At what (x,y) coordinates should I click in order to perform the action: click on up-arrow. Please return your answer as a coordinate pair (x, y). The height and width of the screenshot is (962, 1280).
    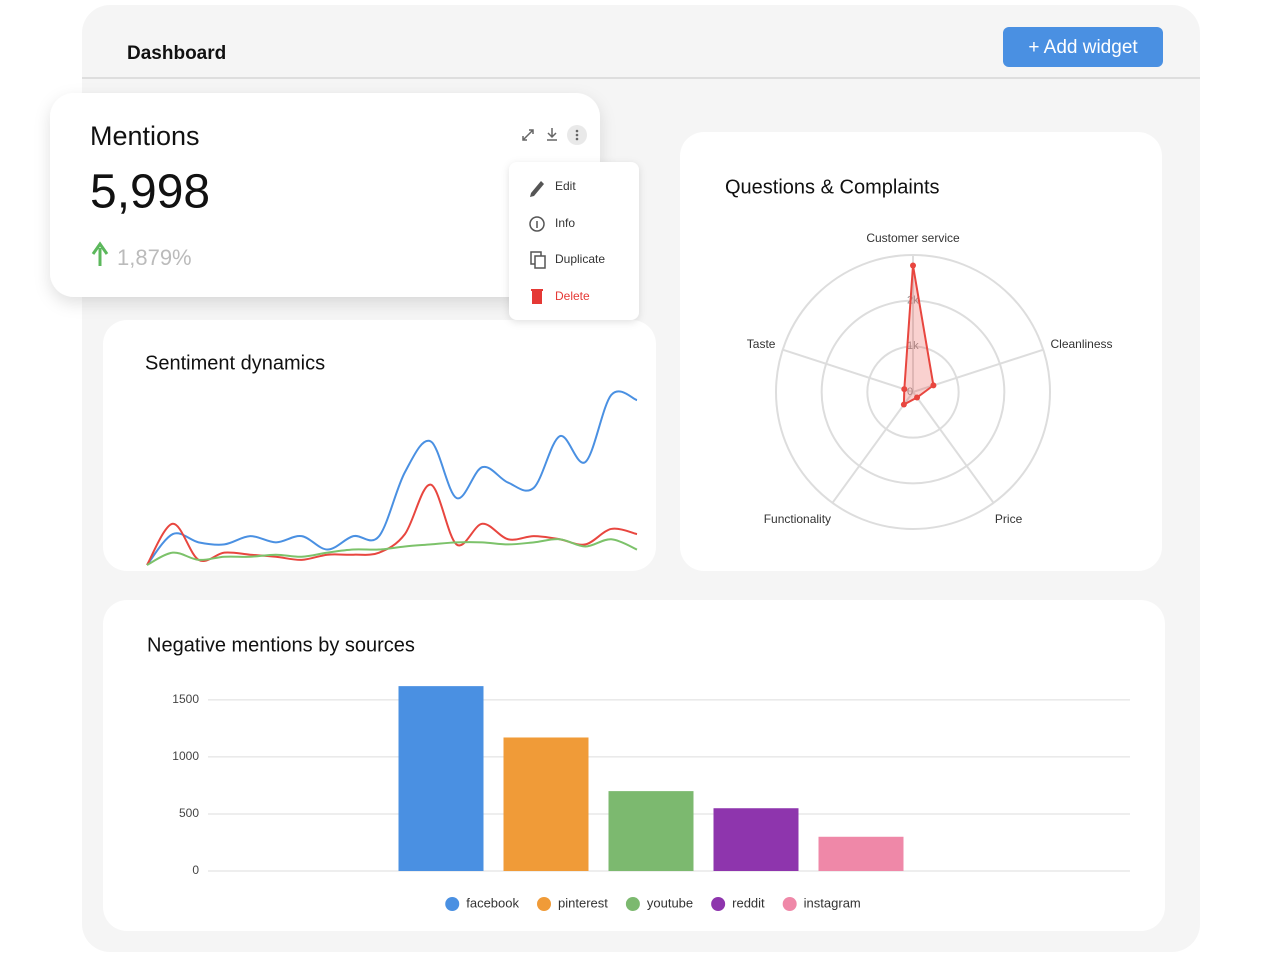
    Looking at the image, I should click on (100, 253).